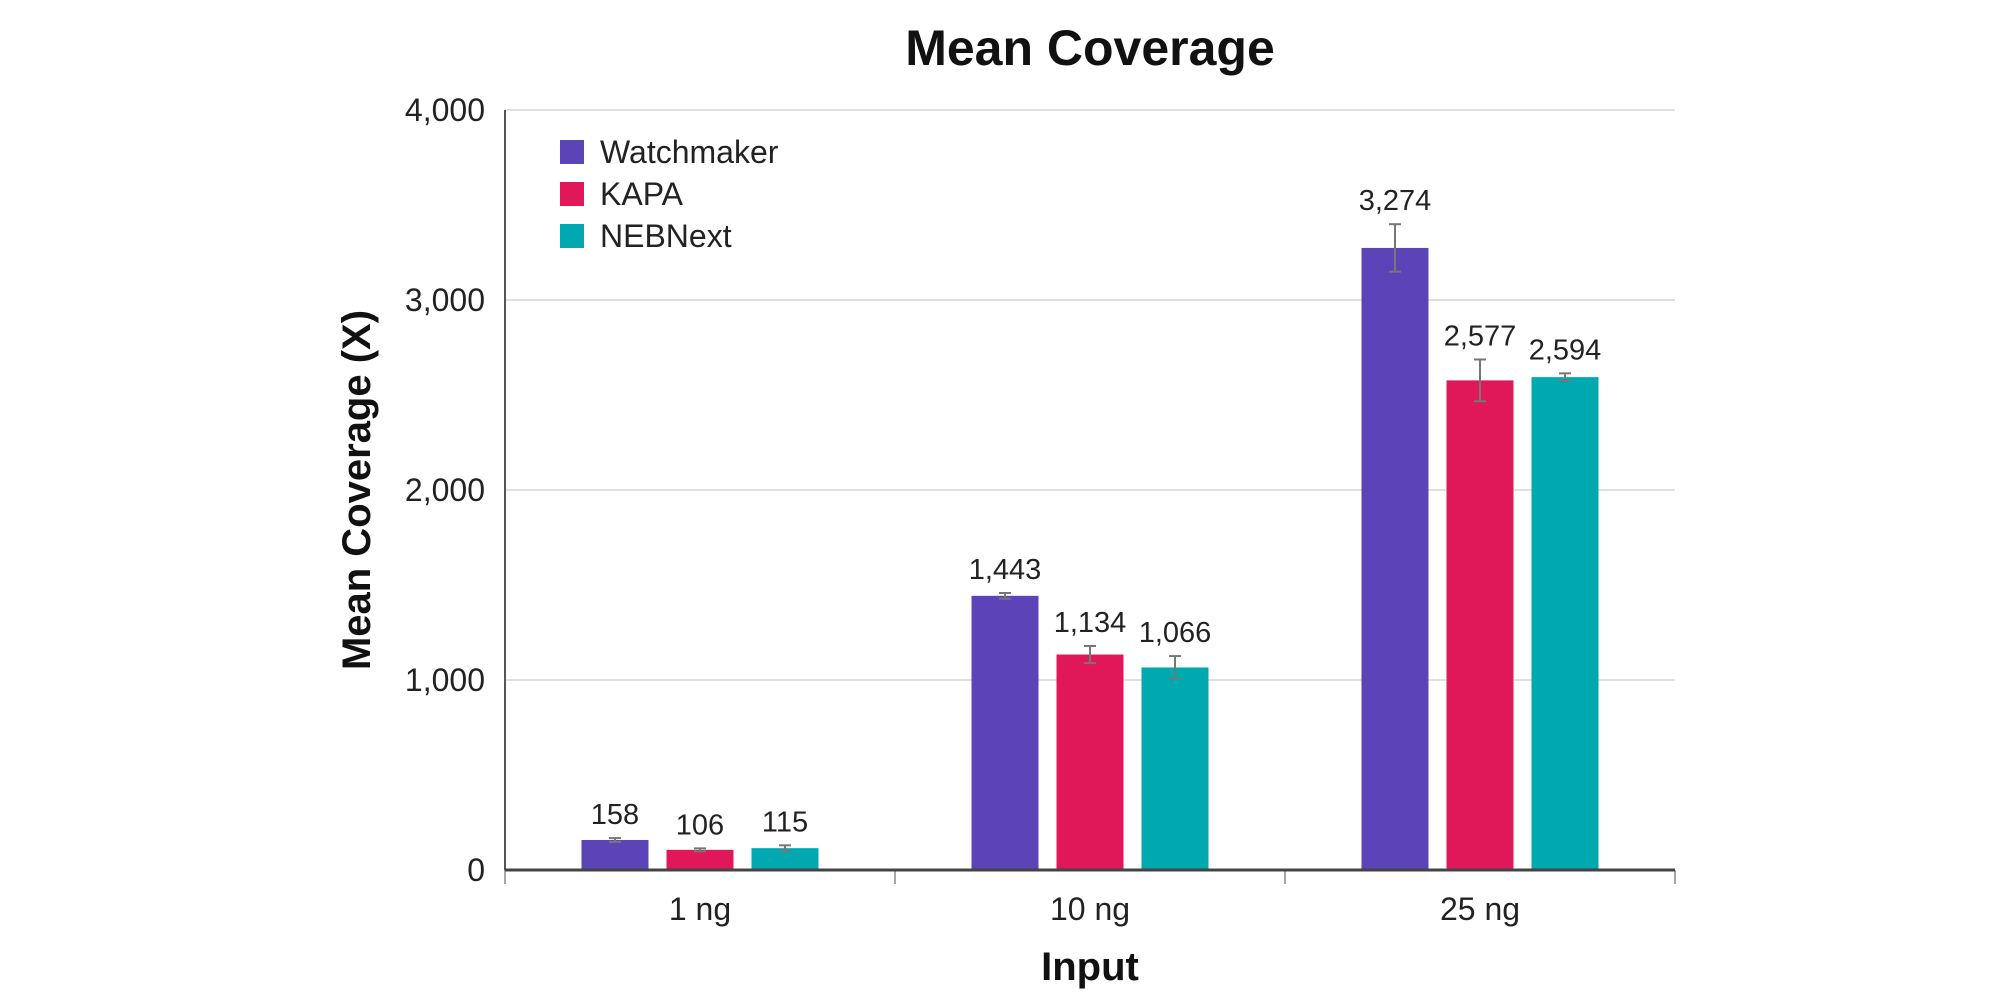 Image resolution: width=2000 pixels, height=1000 pixels. Describe the element at coordinates (445, 680) in the screenshot. I see `y-tick-label: 1,000` at that location.